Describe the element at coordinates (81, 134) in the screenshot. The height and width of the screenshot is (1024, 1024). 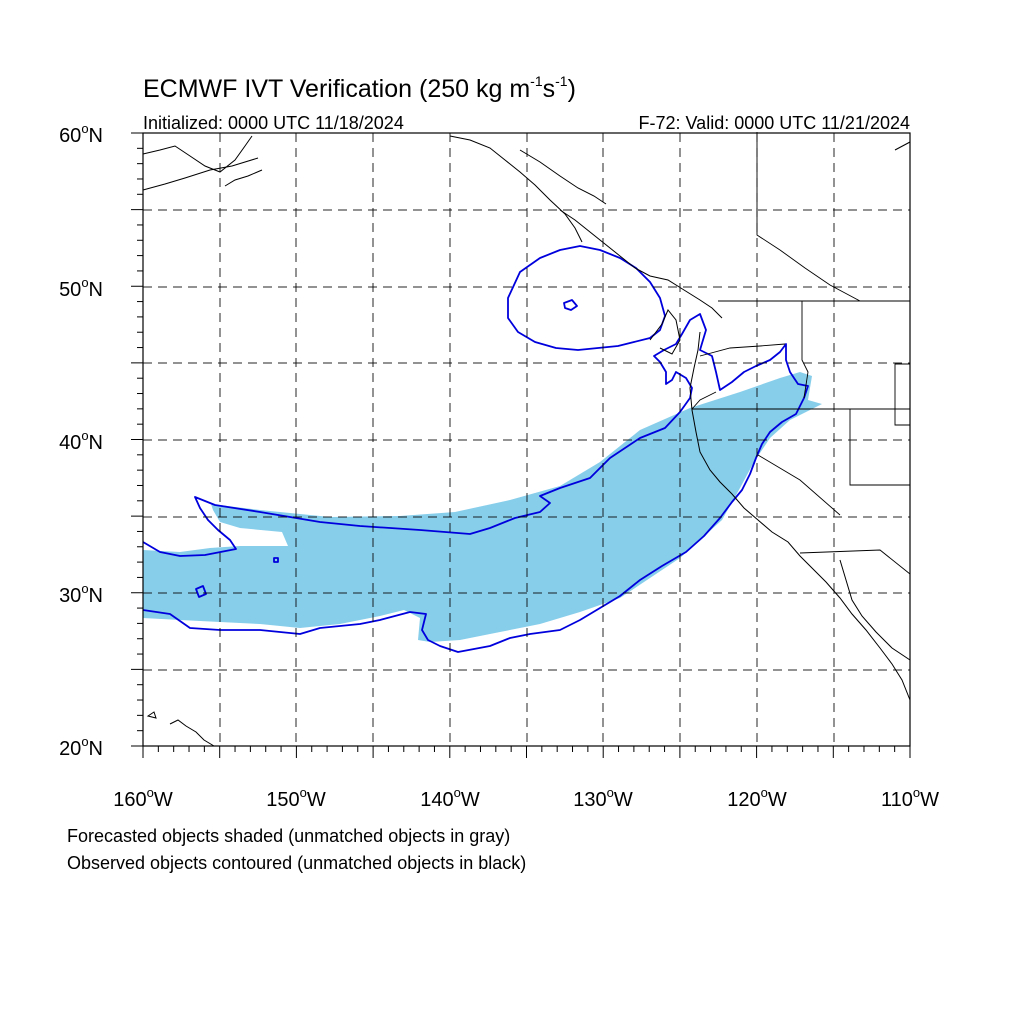
I see `lat-label-60: 60oN` at that location.